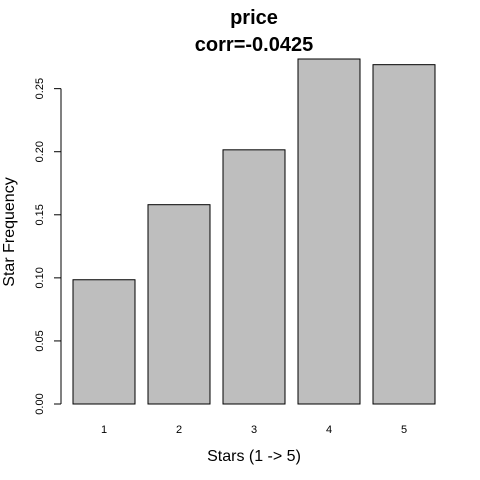  What do you see at coordinates (329, 430) in the screenshot?
I see `x-tick-label-4: 4` at bounding box center [329, 430].